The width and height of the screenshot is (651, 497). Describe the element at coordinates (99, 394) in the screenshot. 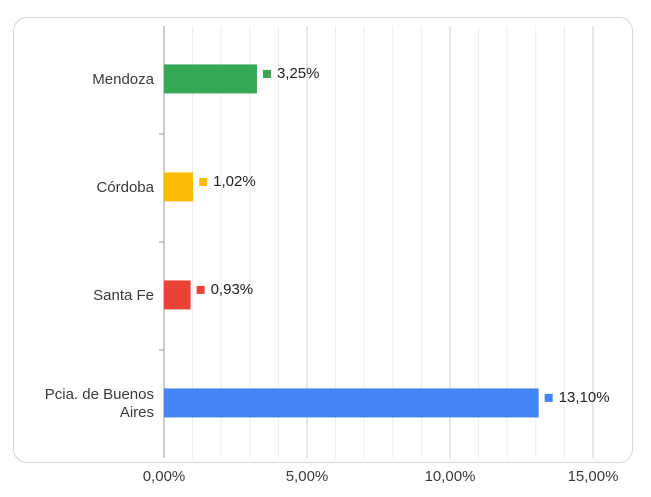

I see `category-label-line: Pcia. de Buenos` at that location.